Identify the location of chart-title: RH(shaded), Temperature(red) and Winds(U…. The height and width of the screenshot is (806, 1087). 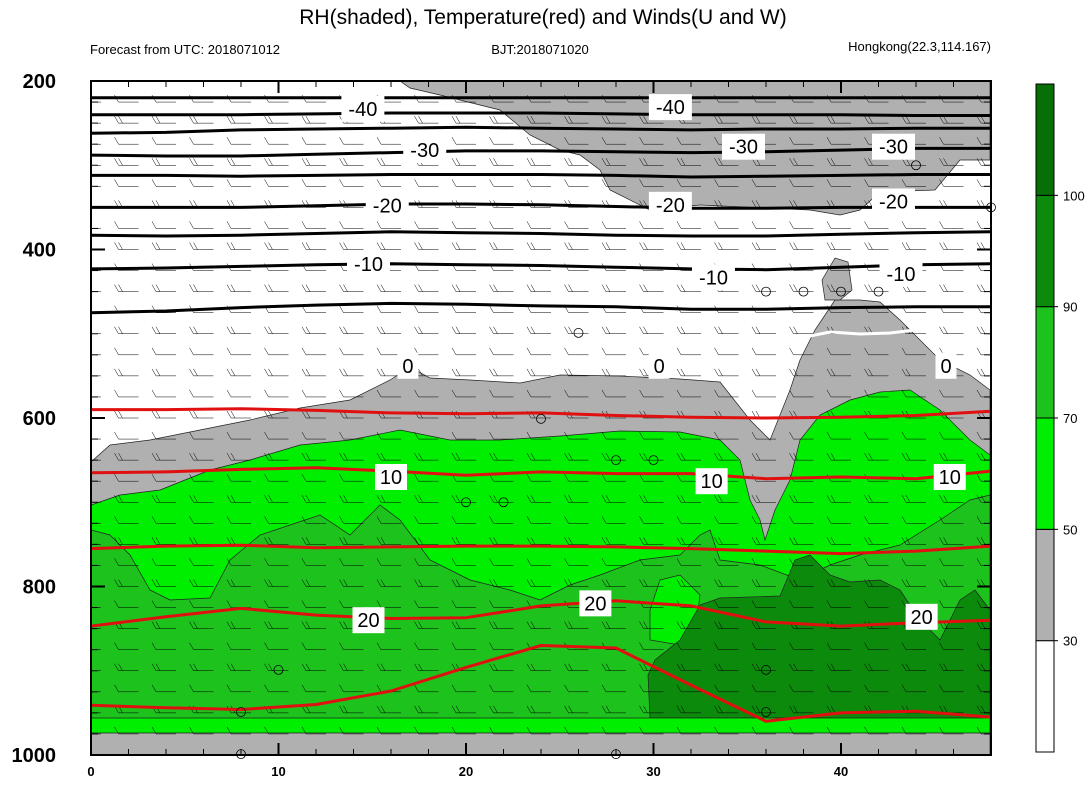
(542, 17).